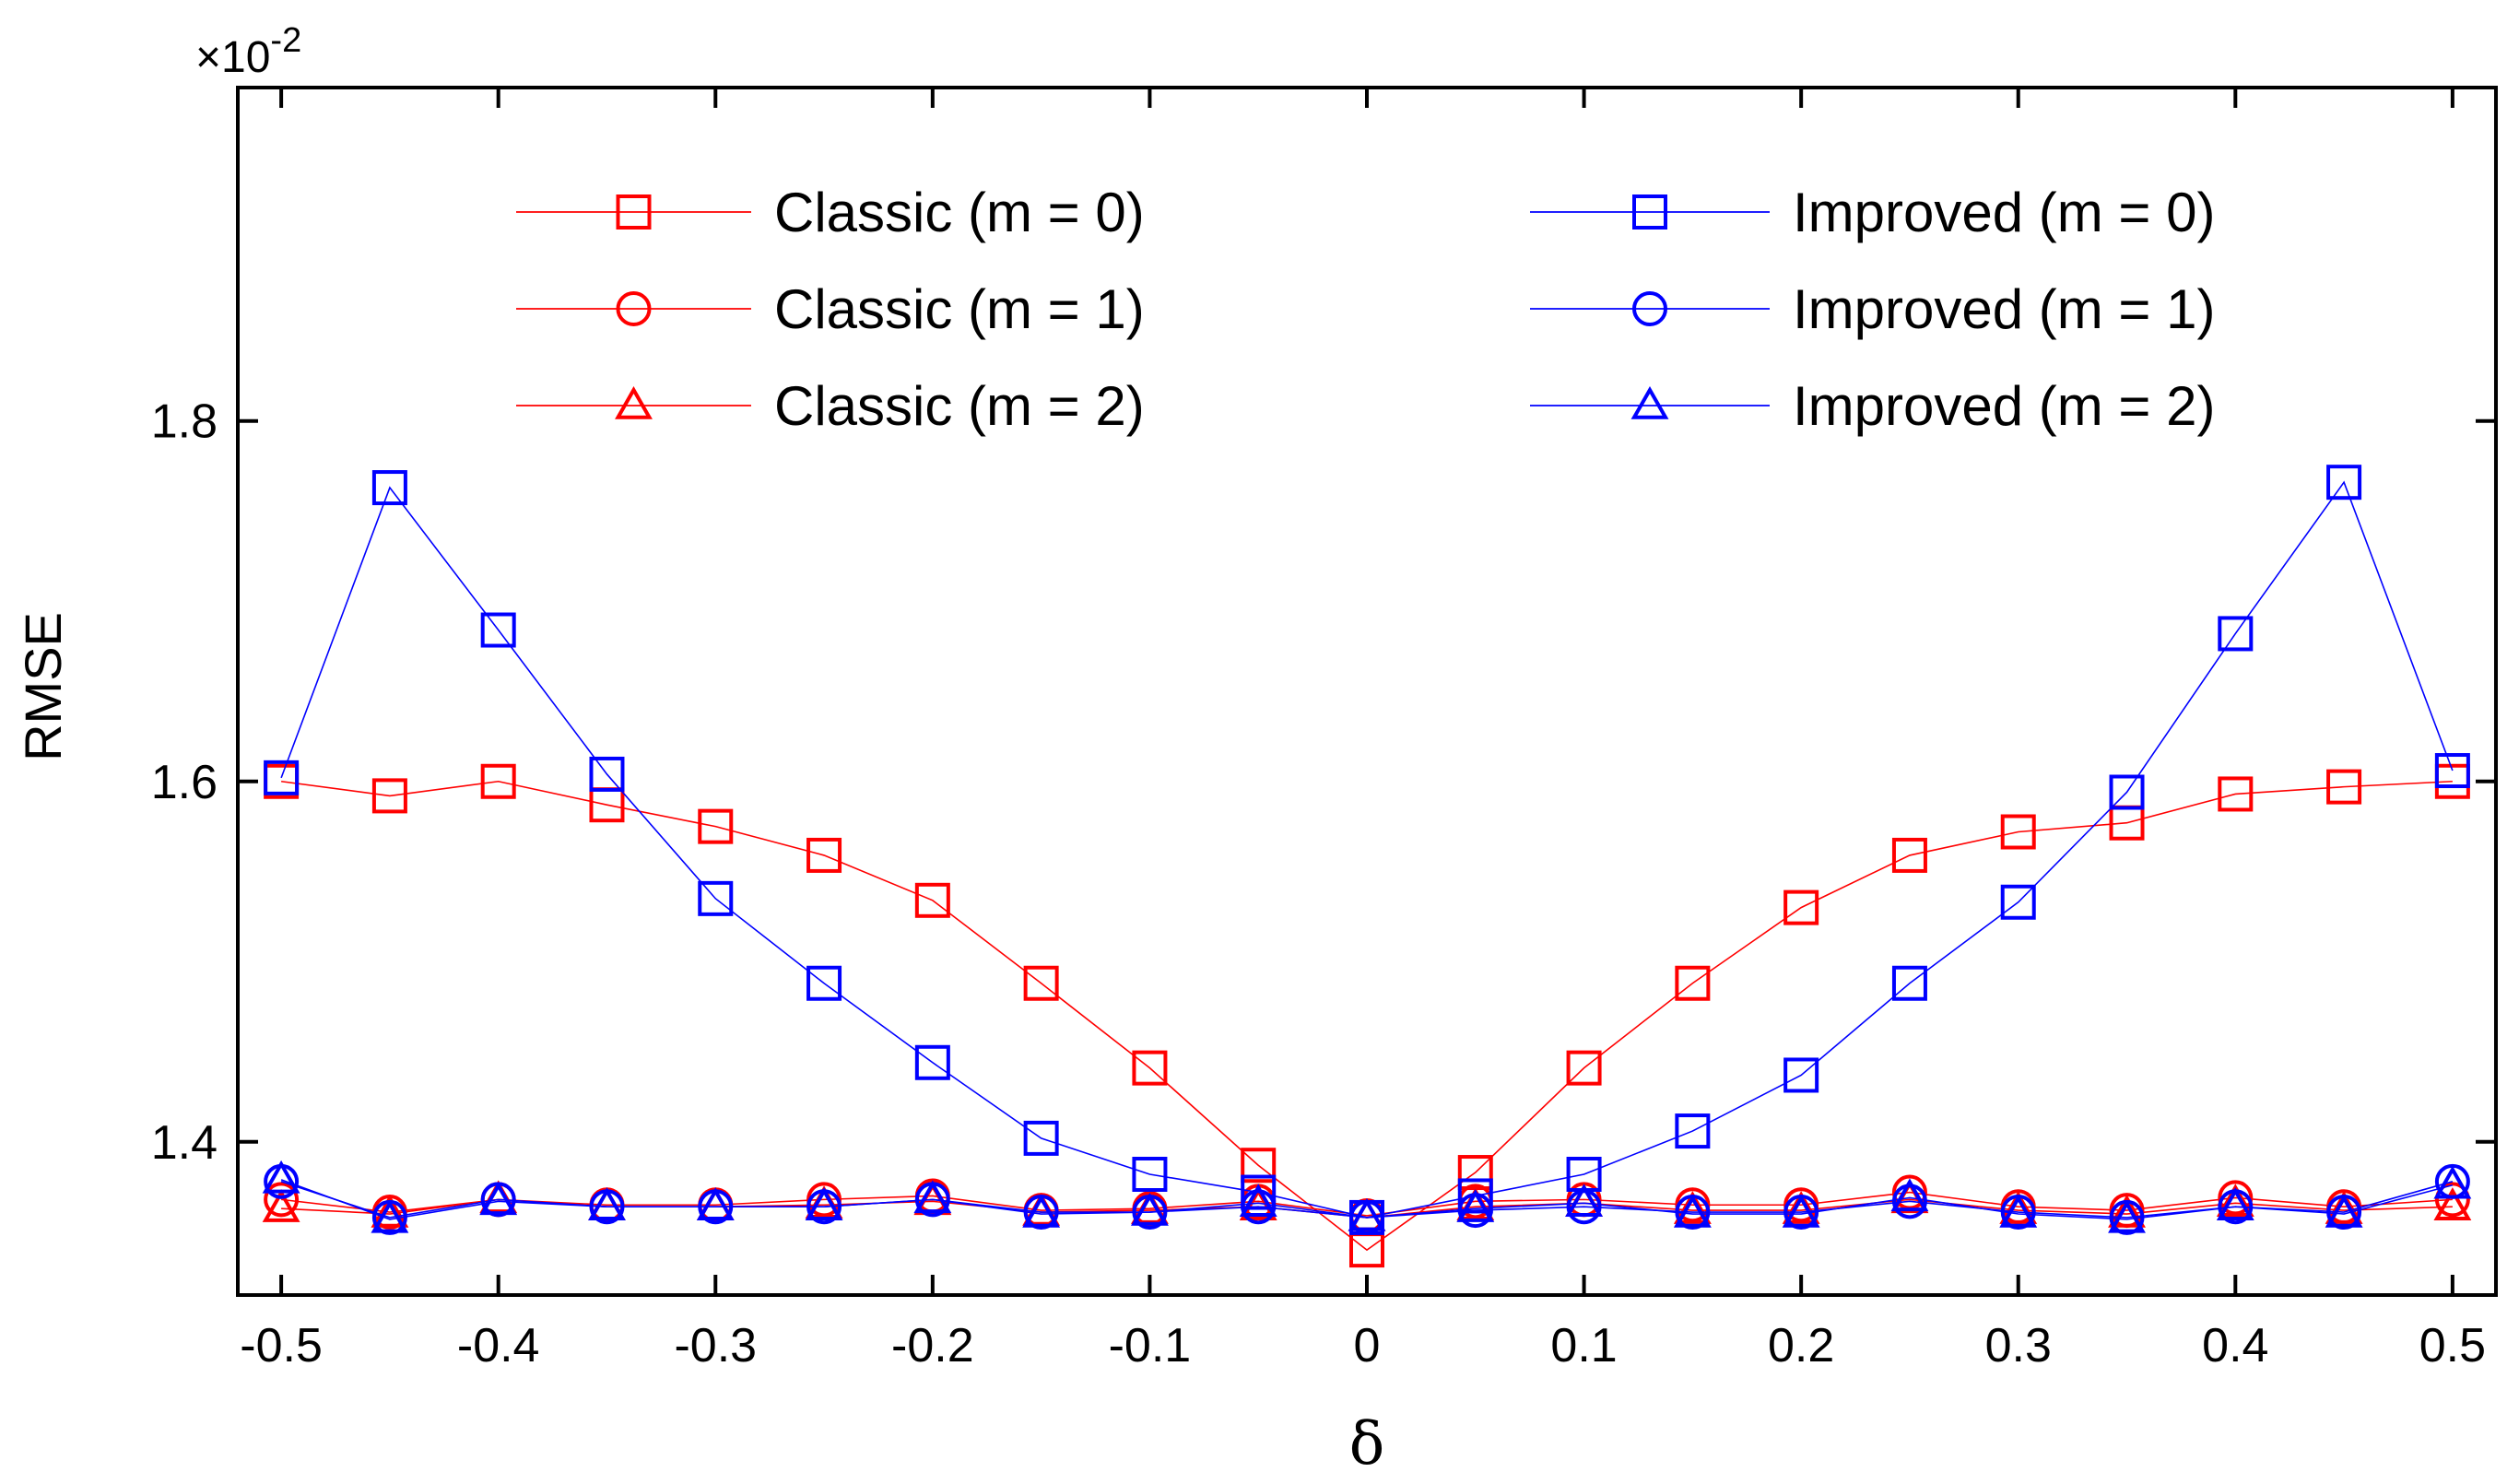 This screenshot has width=2519, height=1484. Describe the element at coordinates (2452, 1346) in the screenshot. I see `x-tick-label: 0.5` at that location.